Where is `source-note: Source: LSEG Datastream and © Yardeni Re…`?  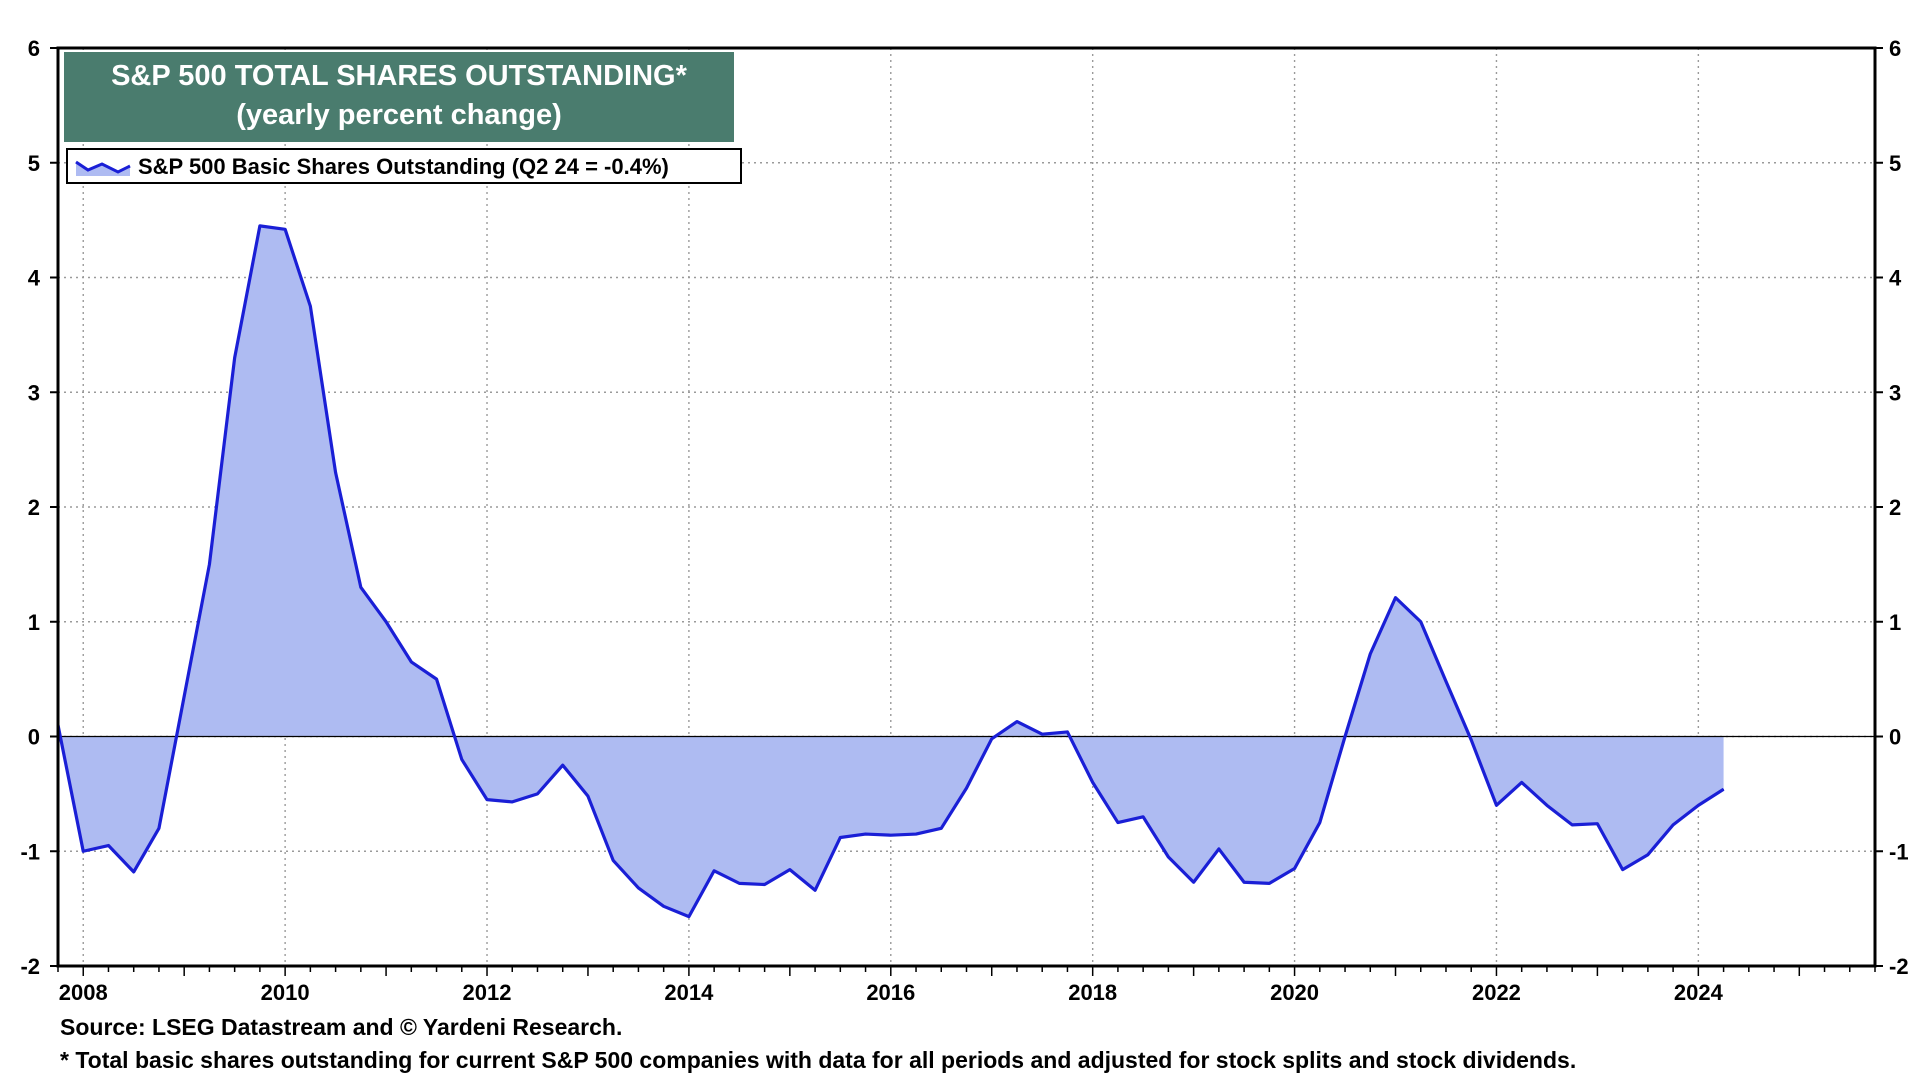
source-note: Source: LSEG Datastream and © Yardeni Re… is located at coordinates (341, 1027).